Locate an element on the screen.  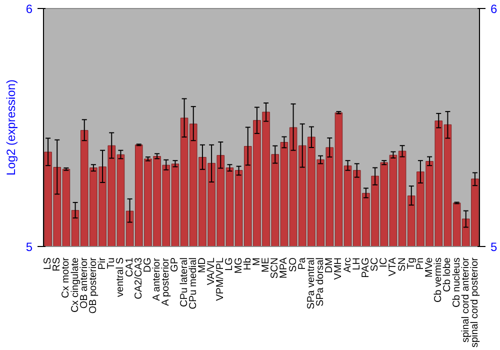
x-tick-label: SC is located at coordinates (375, 264).